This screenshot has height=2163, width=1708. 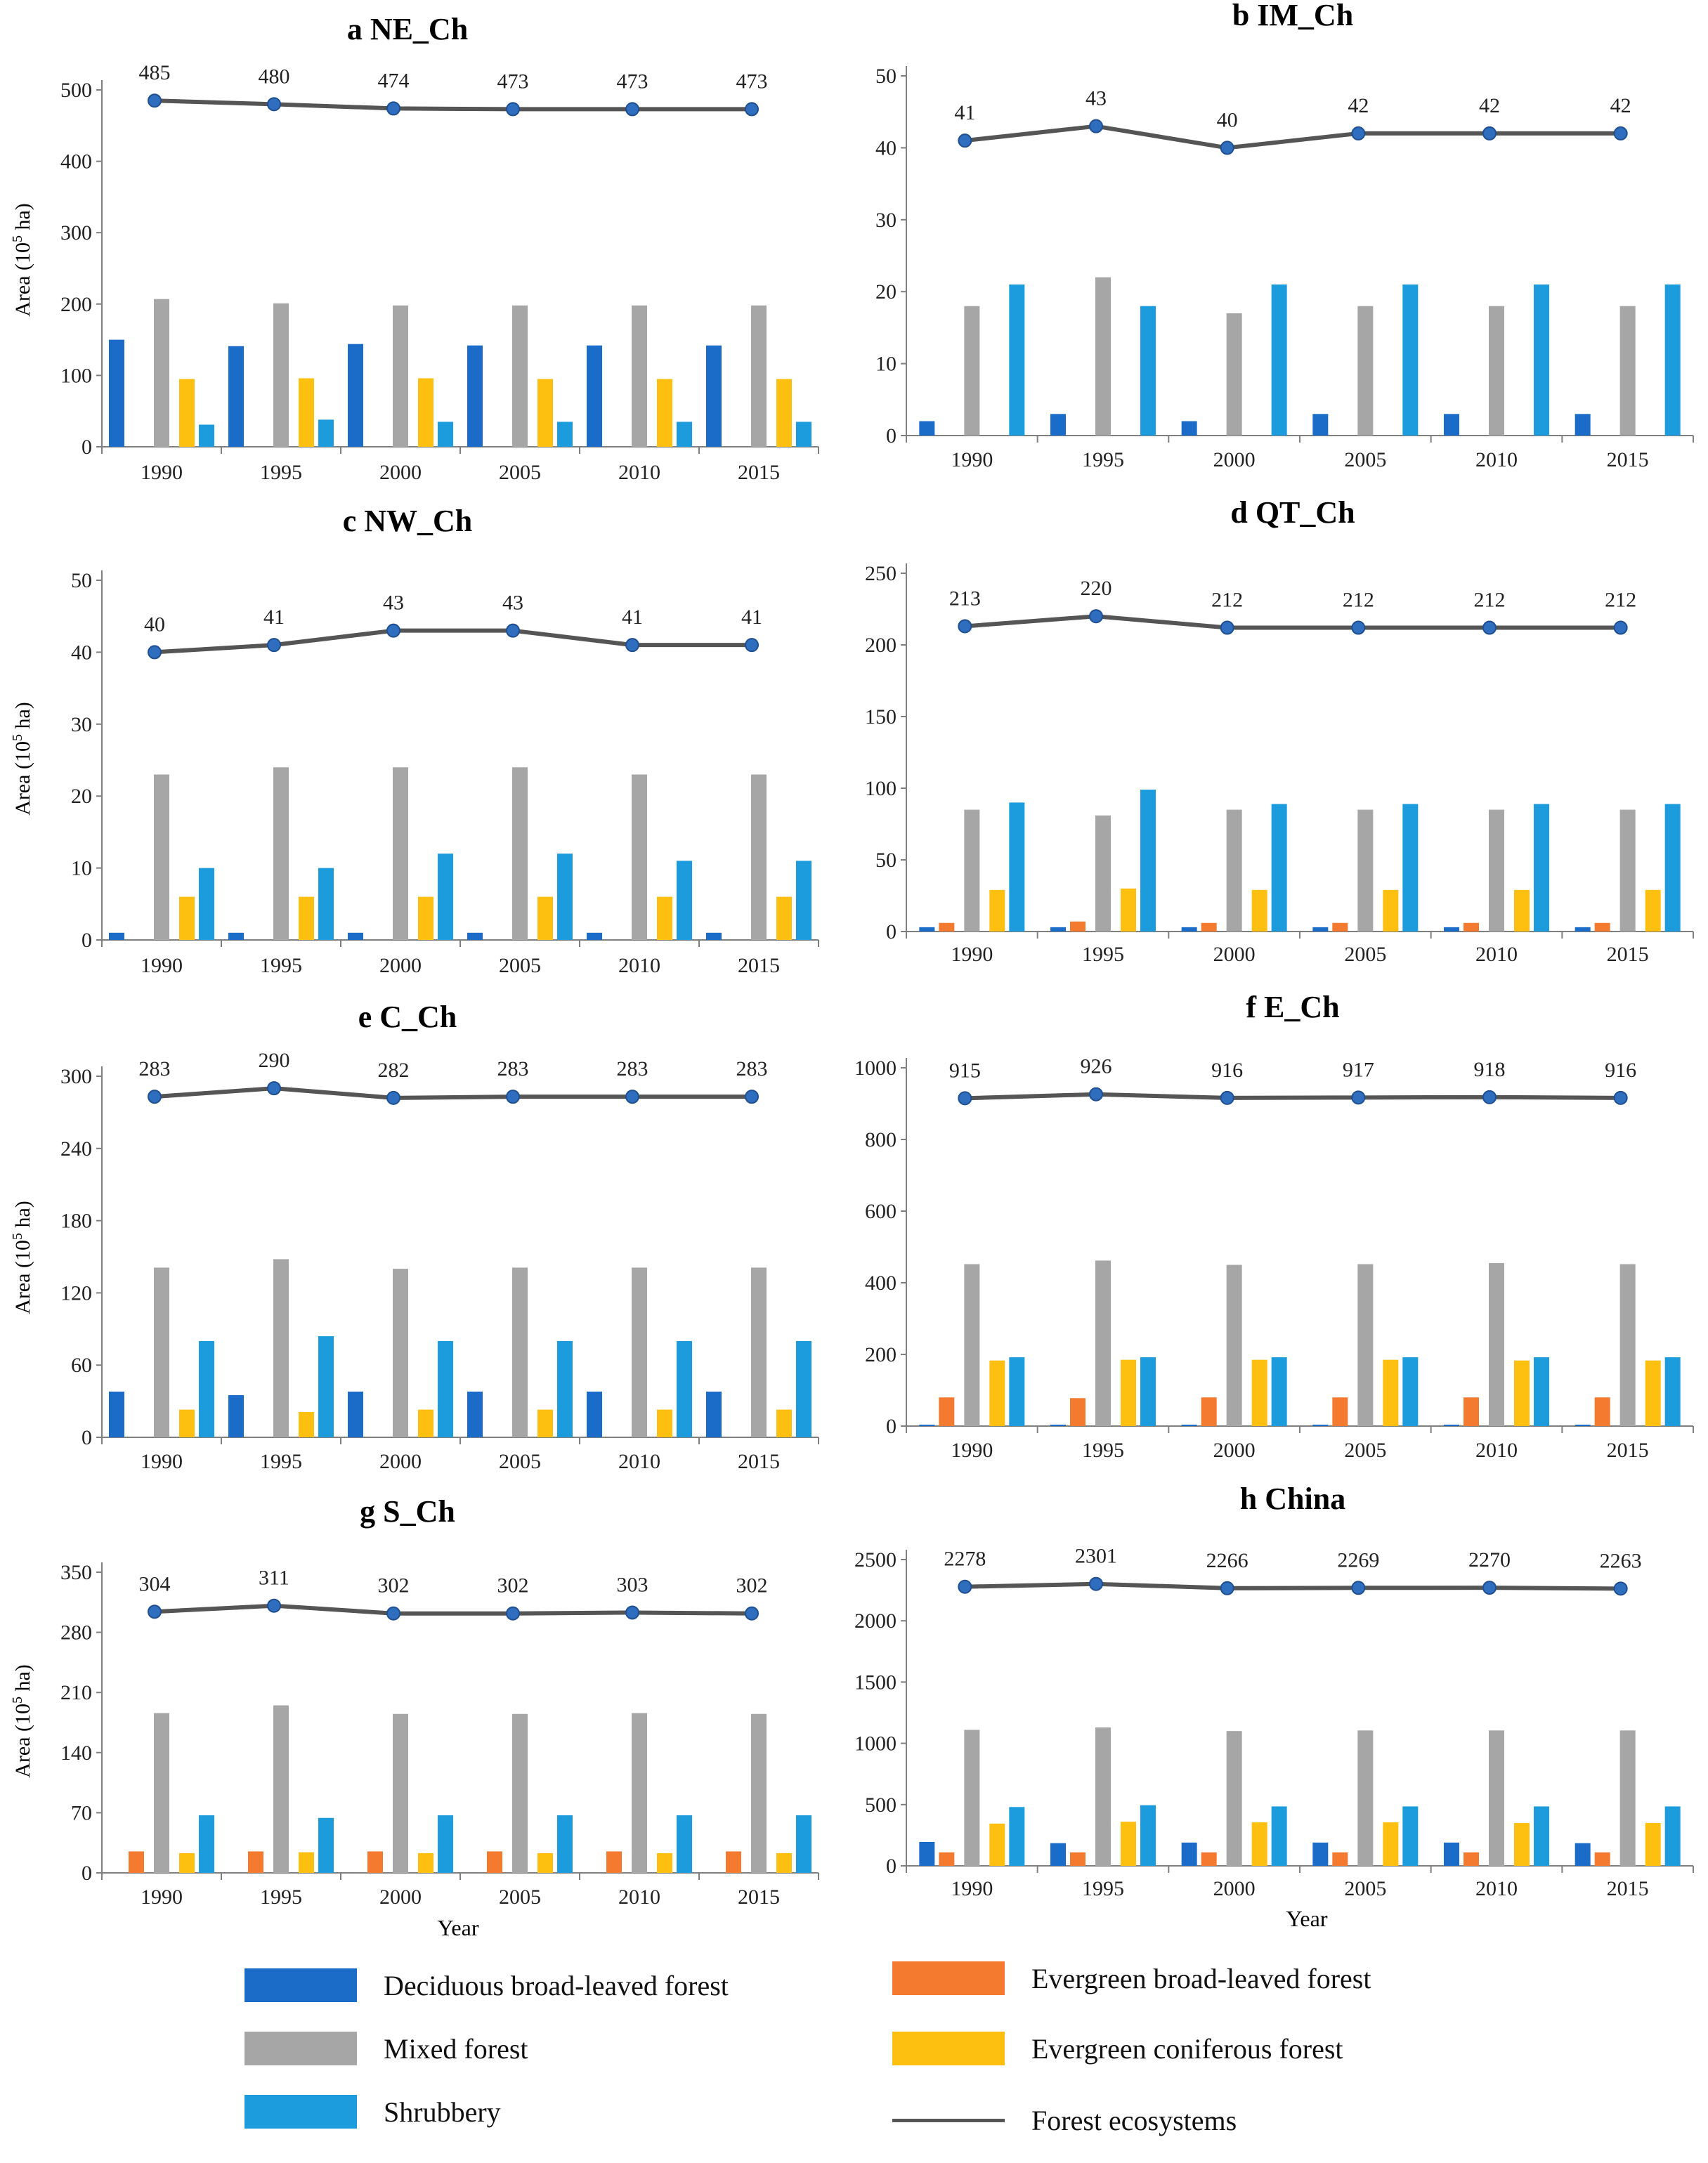 I want to click on y-tick-label: 100, so click(x=881, y=788).